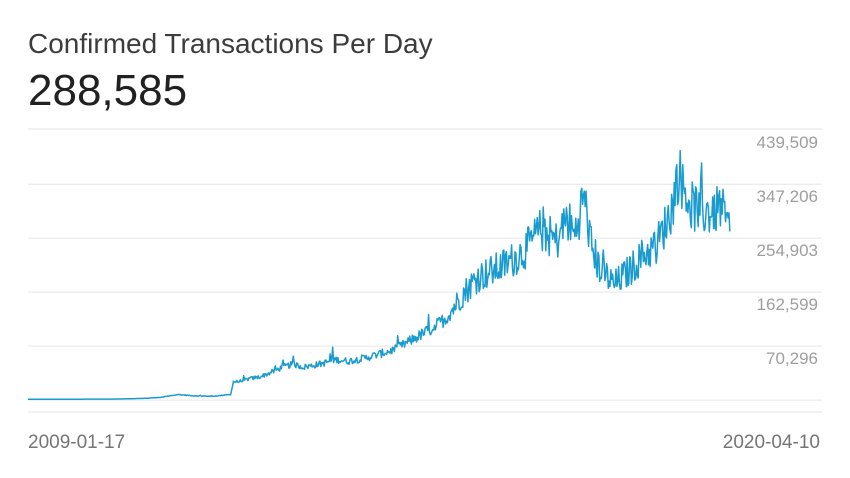 This screenshot has height=478, width=850. I want to click on y-tick-label: 347,206, so click(787, 196).